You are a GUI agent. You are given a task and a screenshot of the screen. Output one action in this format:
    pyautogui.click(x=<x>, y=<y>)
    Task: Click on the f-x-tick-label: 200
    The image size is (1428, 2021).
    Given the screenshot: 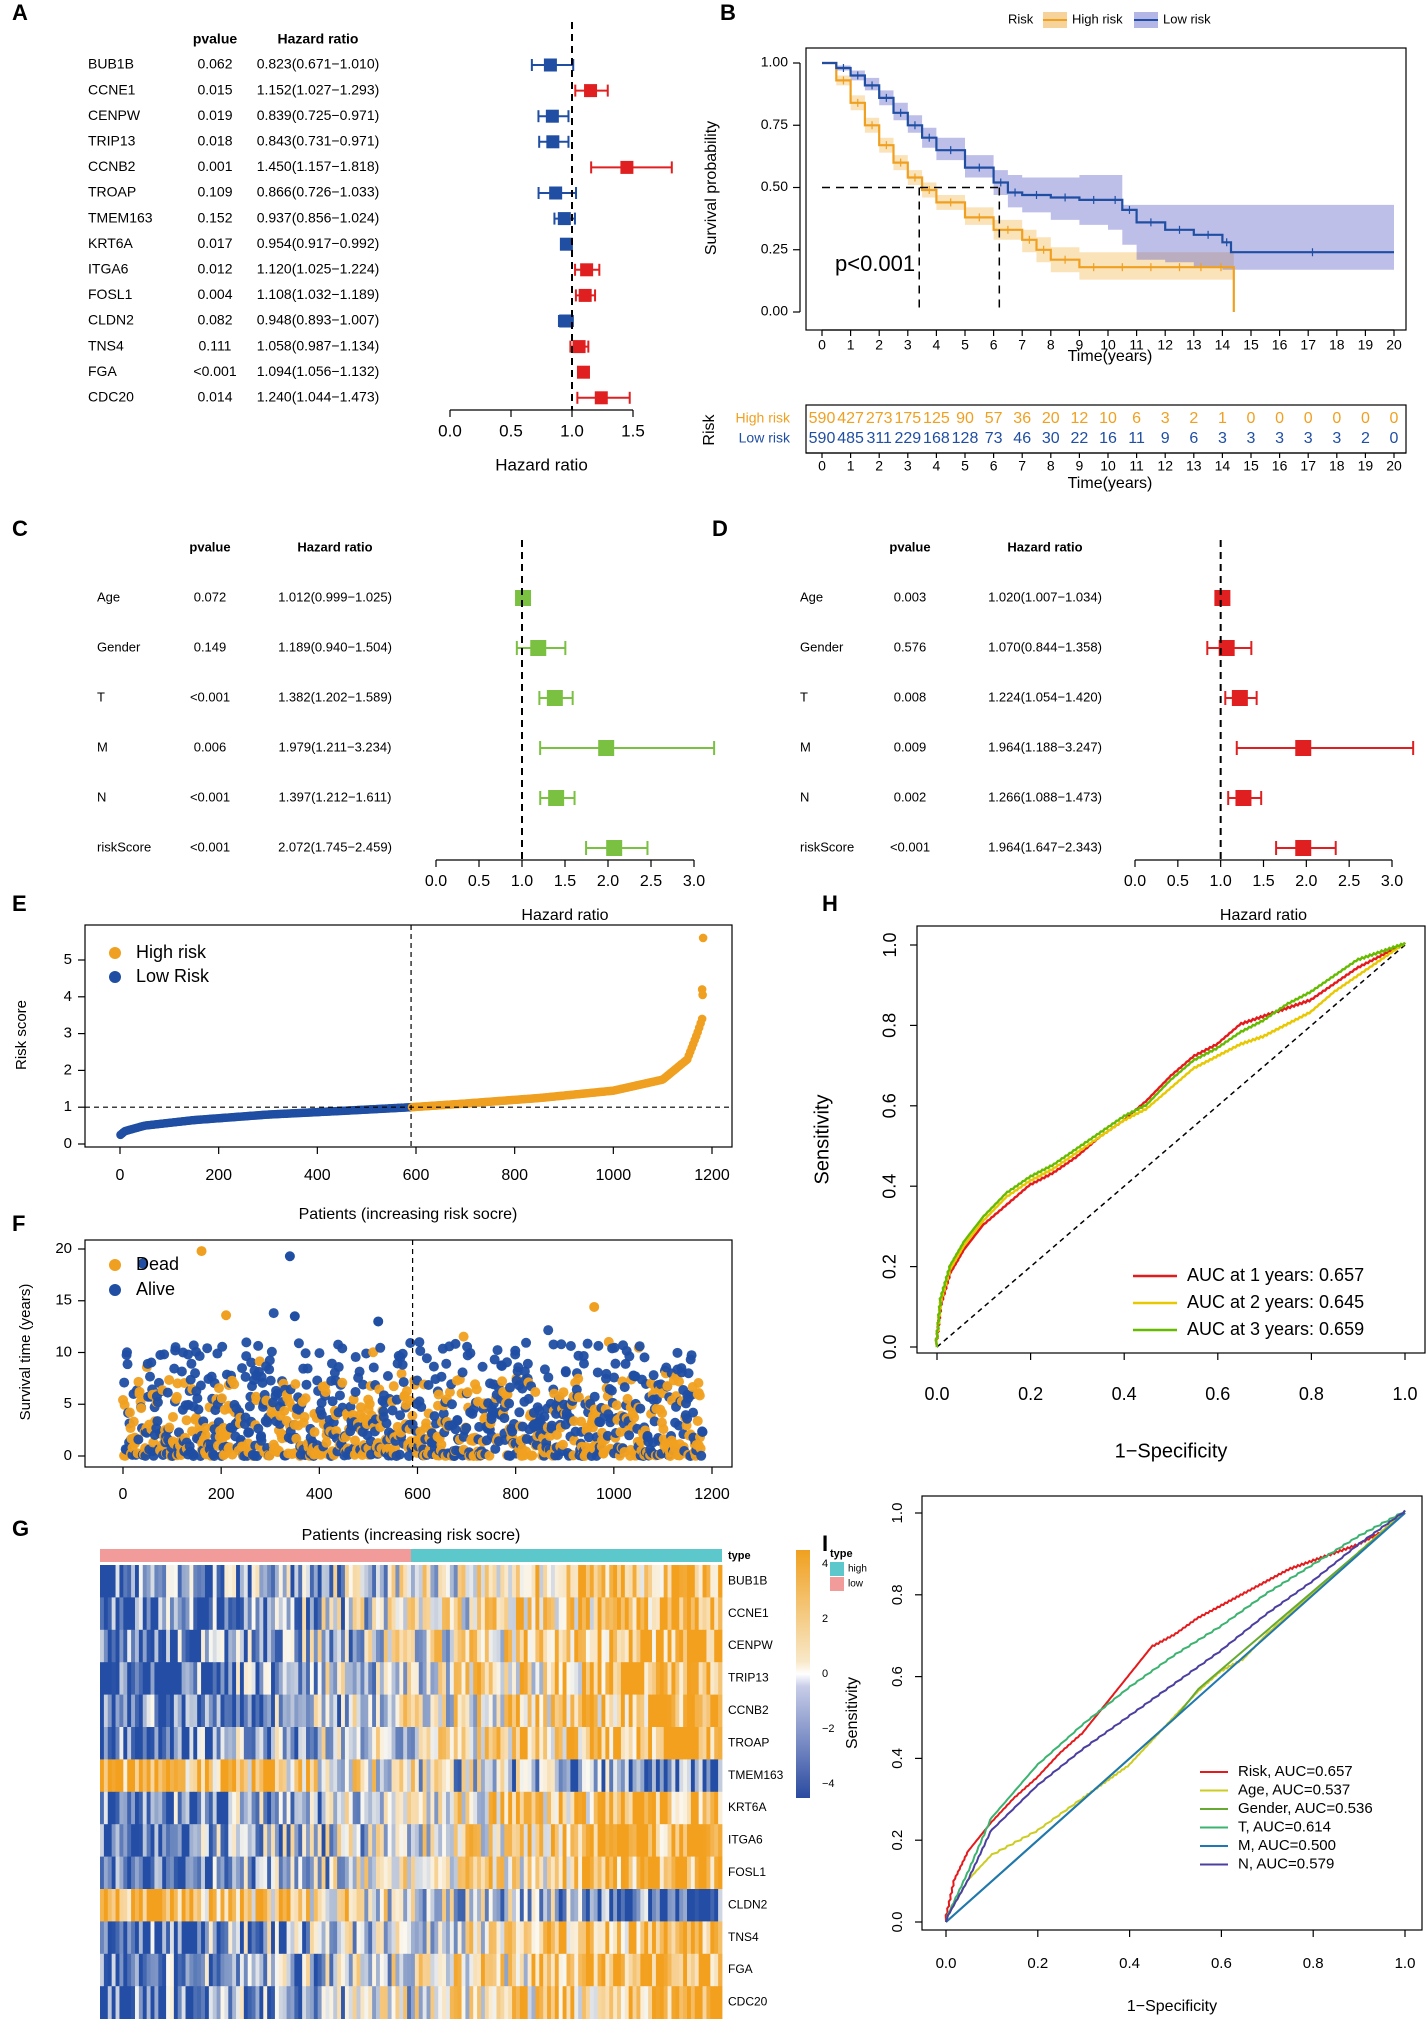 What is the action you would take?
    pyautogui.click(x=221, y=1494)
    